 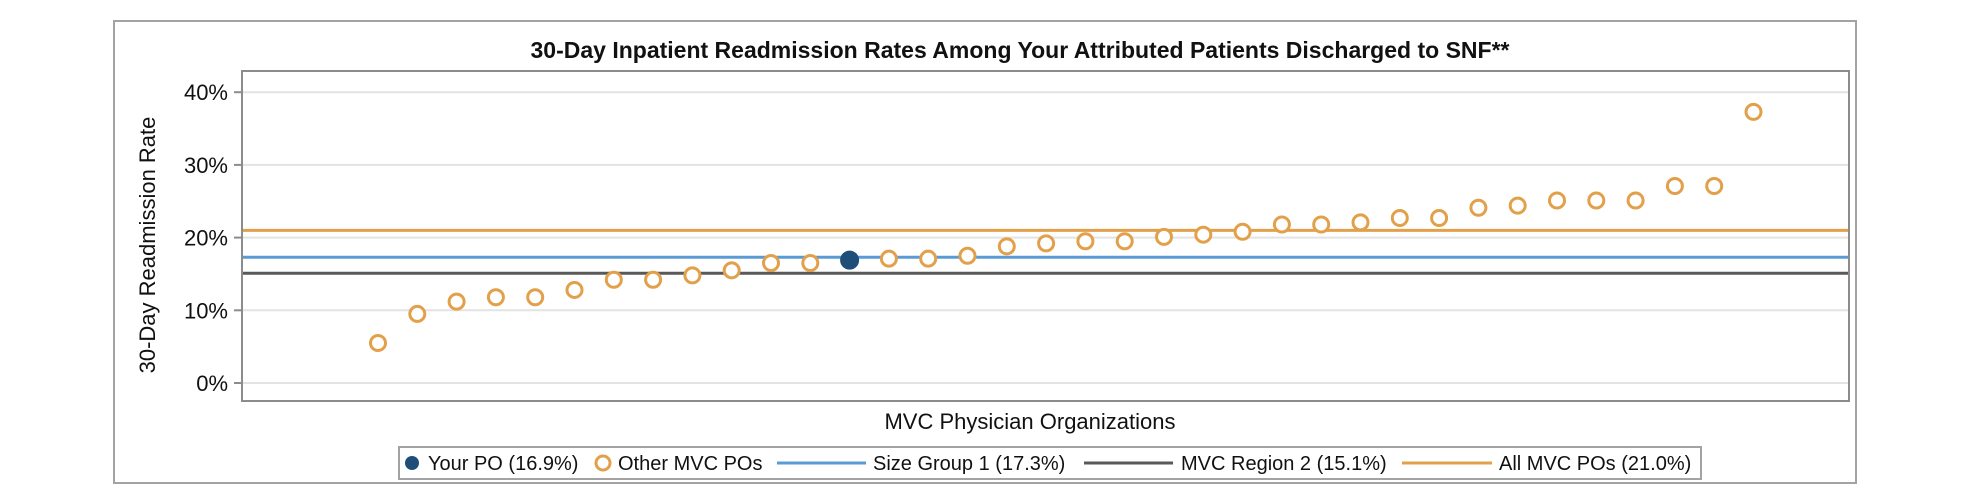 What do you see at coordinates (206, 92) in the screenshot?
I see `y-tick-label: 40%` at bounding box center [206, 92].